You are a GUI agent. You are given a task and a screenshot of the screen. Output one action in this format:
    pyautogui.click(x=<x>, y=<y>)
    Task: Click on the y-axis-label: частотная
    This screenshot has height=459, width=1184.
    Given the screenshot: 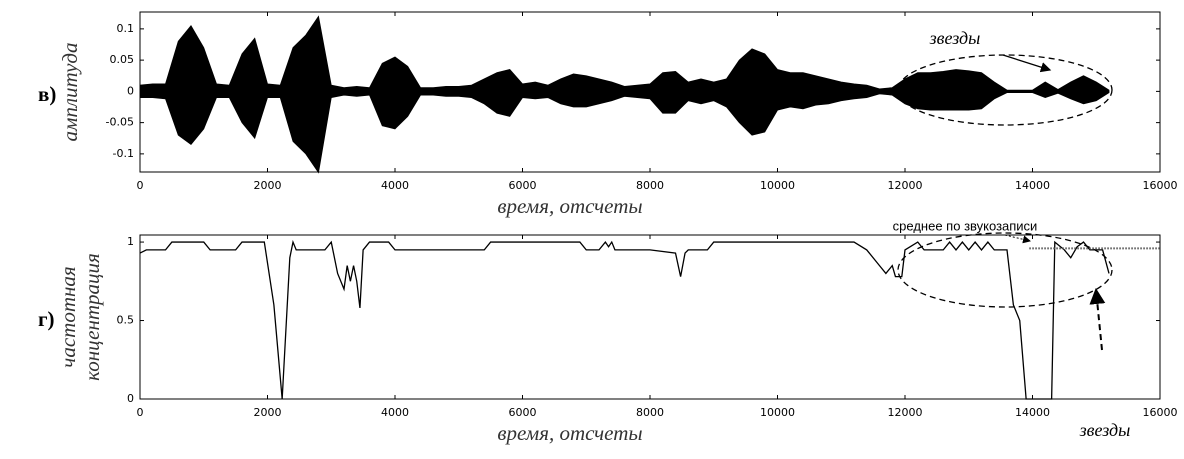 What is the action you would take?
    pyautogui.click(x=68, y=316)
    